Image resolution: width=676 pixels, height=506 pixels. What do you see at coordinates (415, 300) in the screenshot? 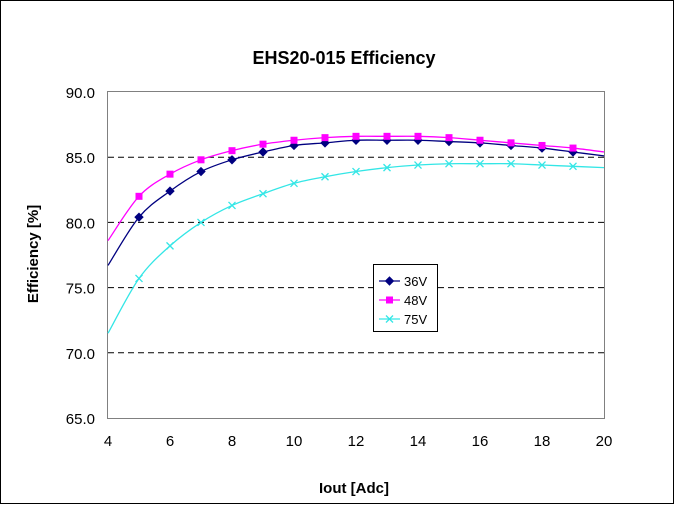
I see `legend-label-48V: 48V` at bounding box center [415, 300].